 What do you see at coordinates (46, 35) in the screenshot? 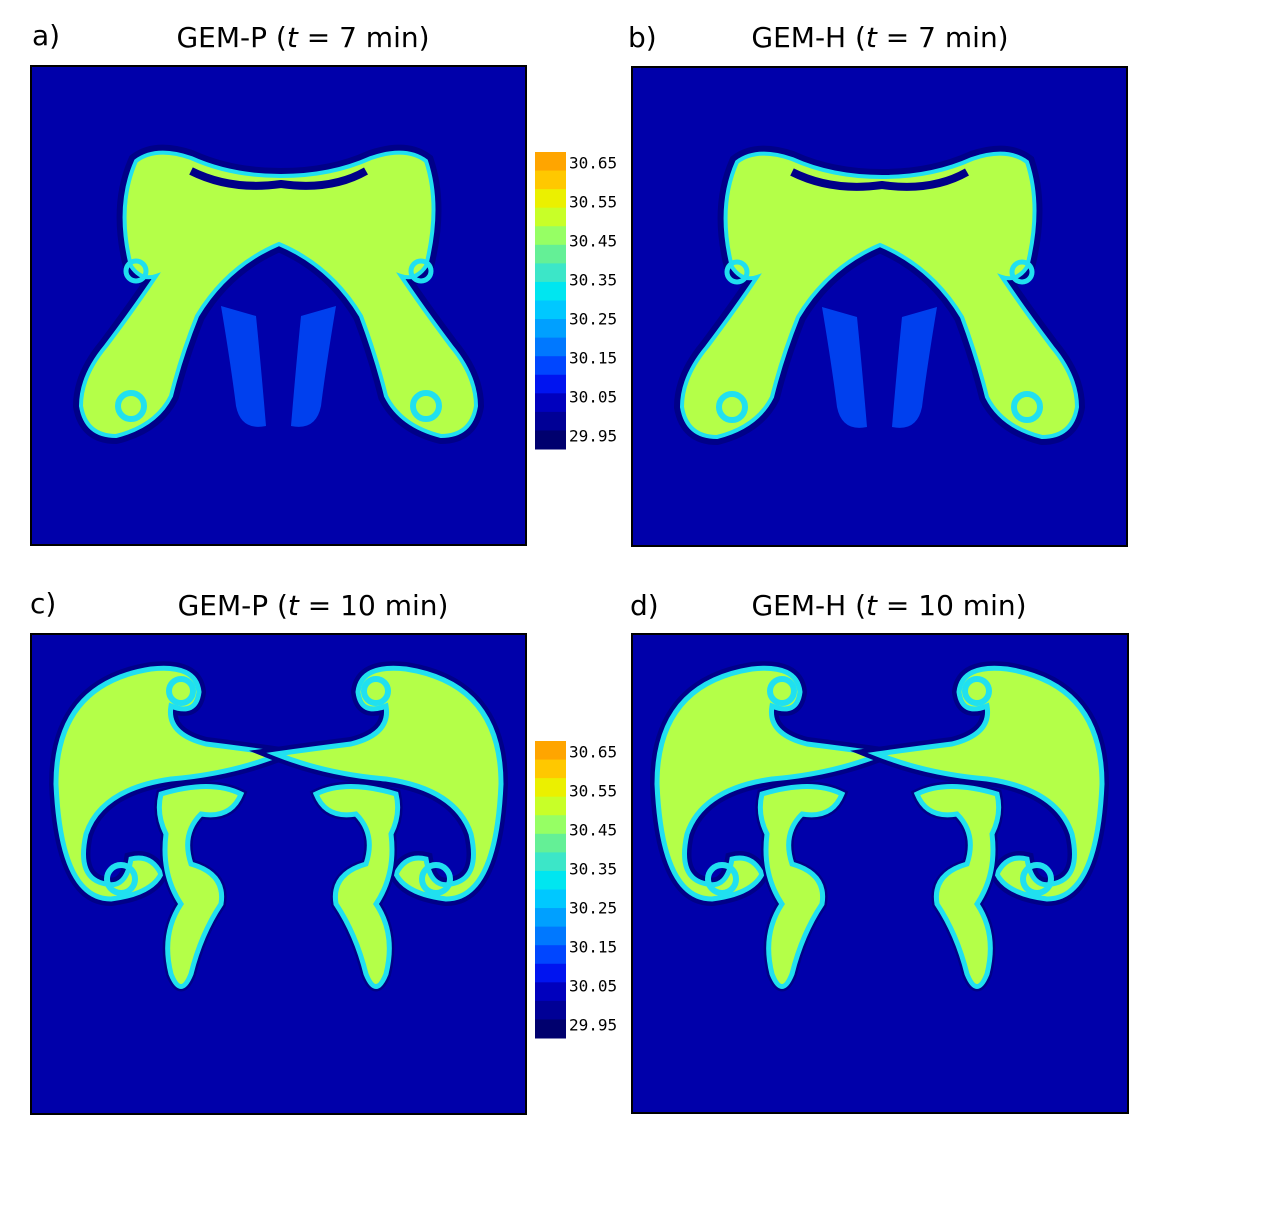
I see `panel-label: a)` at bounding box center [46, 35].